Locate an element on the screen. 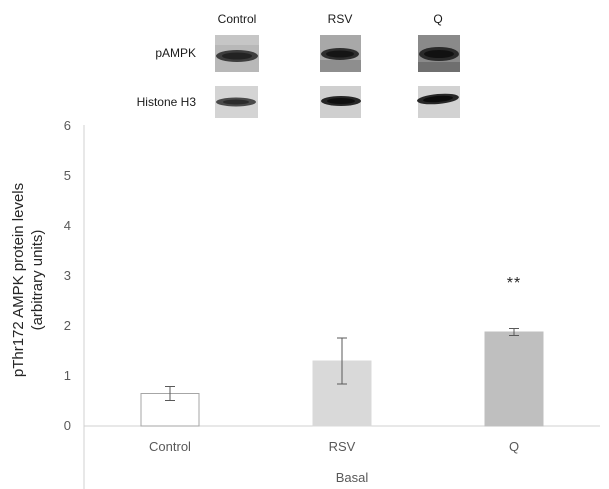 This screenshot has width=609, height=489. bar-q is located at coordinates (514, 379).